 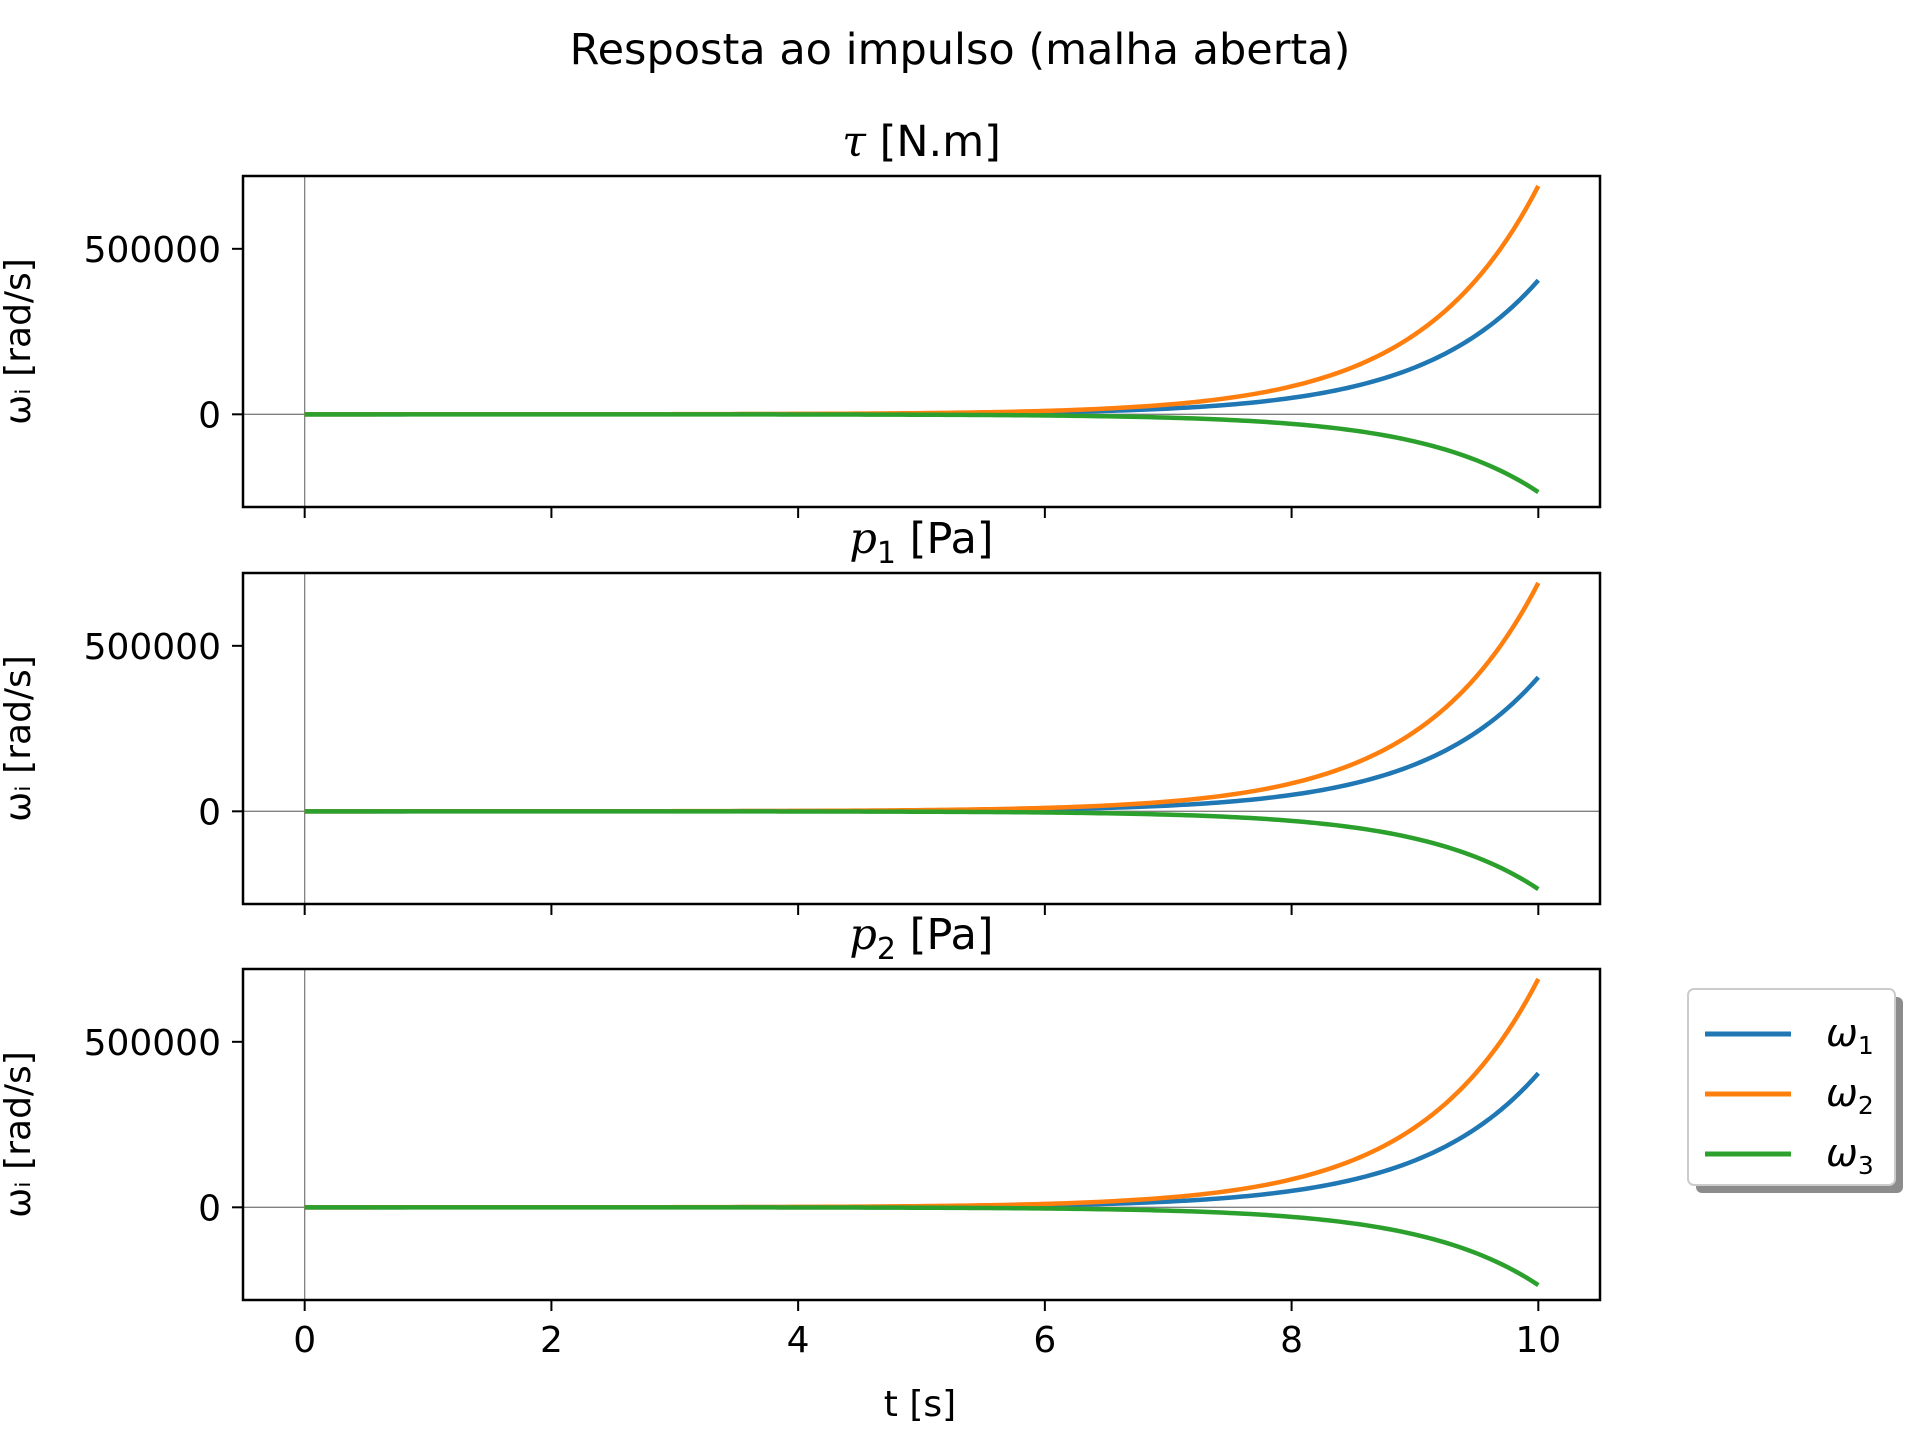 I want to click on x-tick-label: 0, so click(x=304, y=1340).